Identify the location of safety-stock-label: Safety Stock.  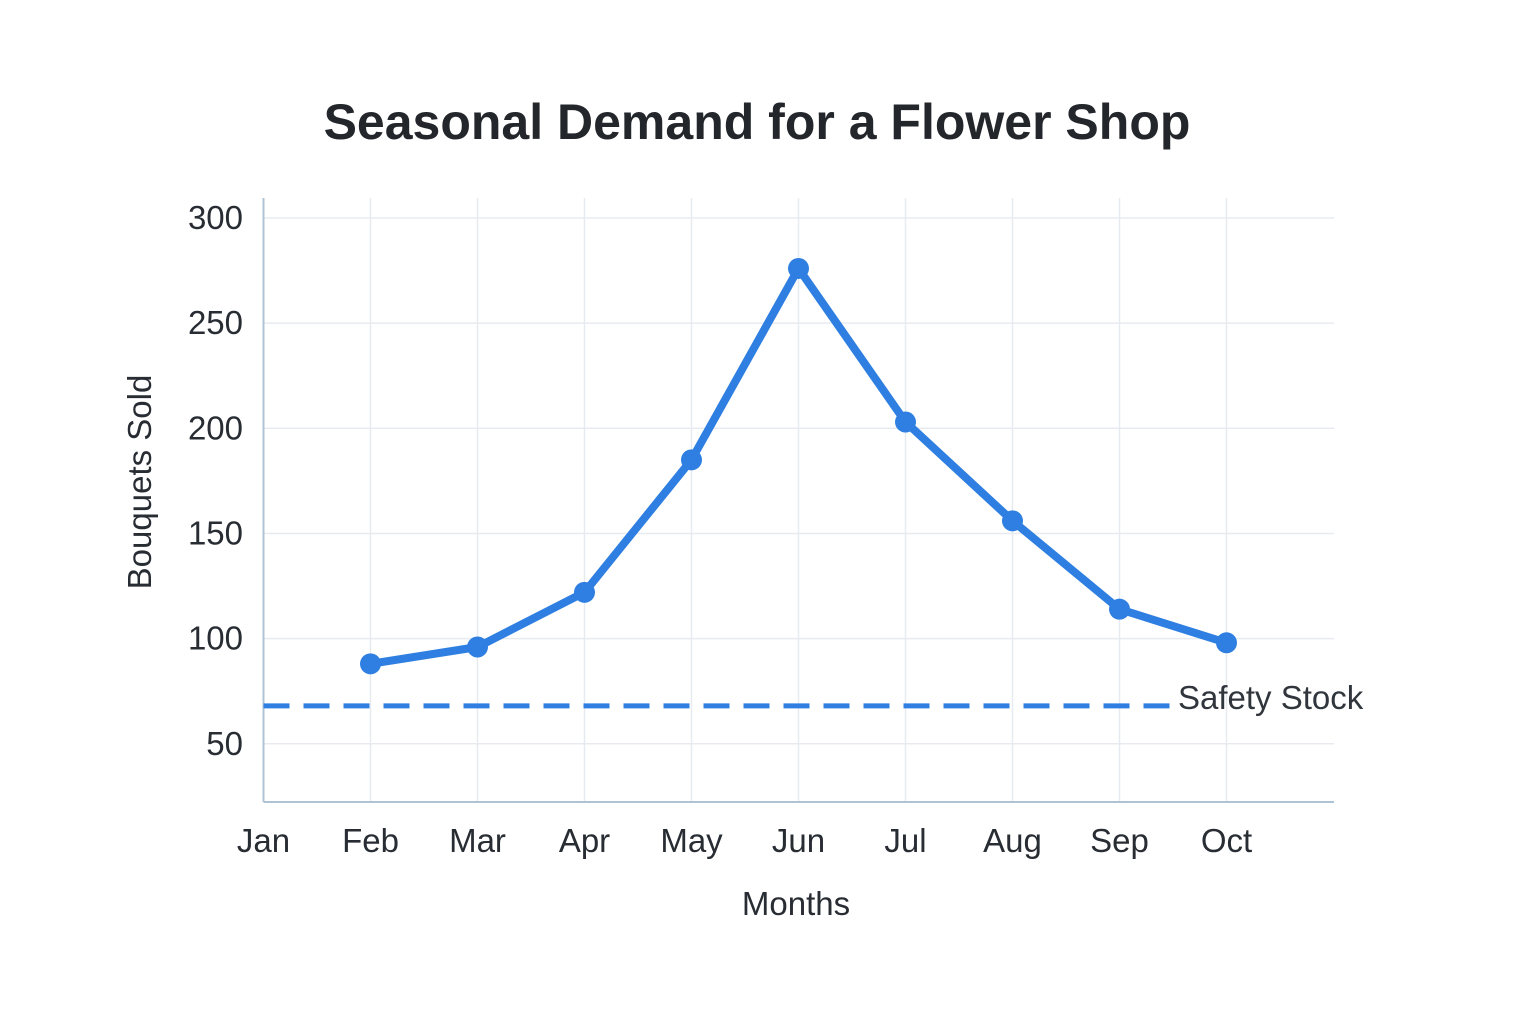
(1271, 697).